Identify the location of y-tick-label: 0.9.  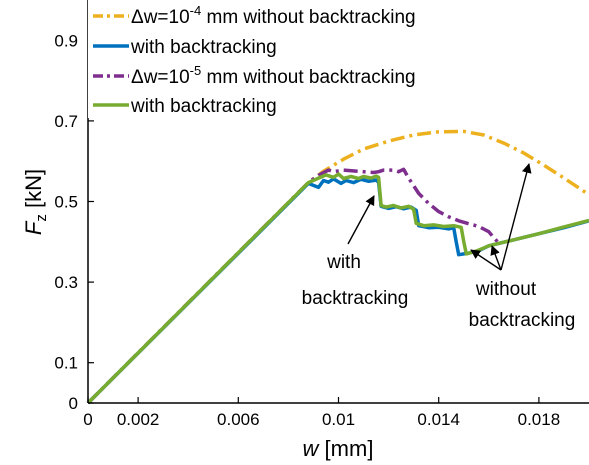
(66, 40).